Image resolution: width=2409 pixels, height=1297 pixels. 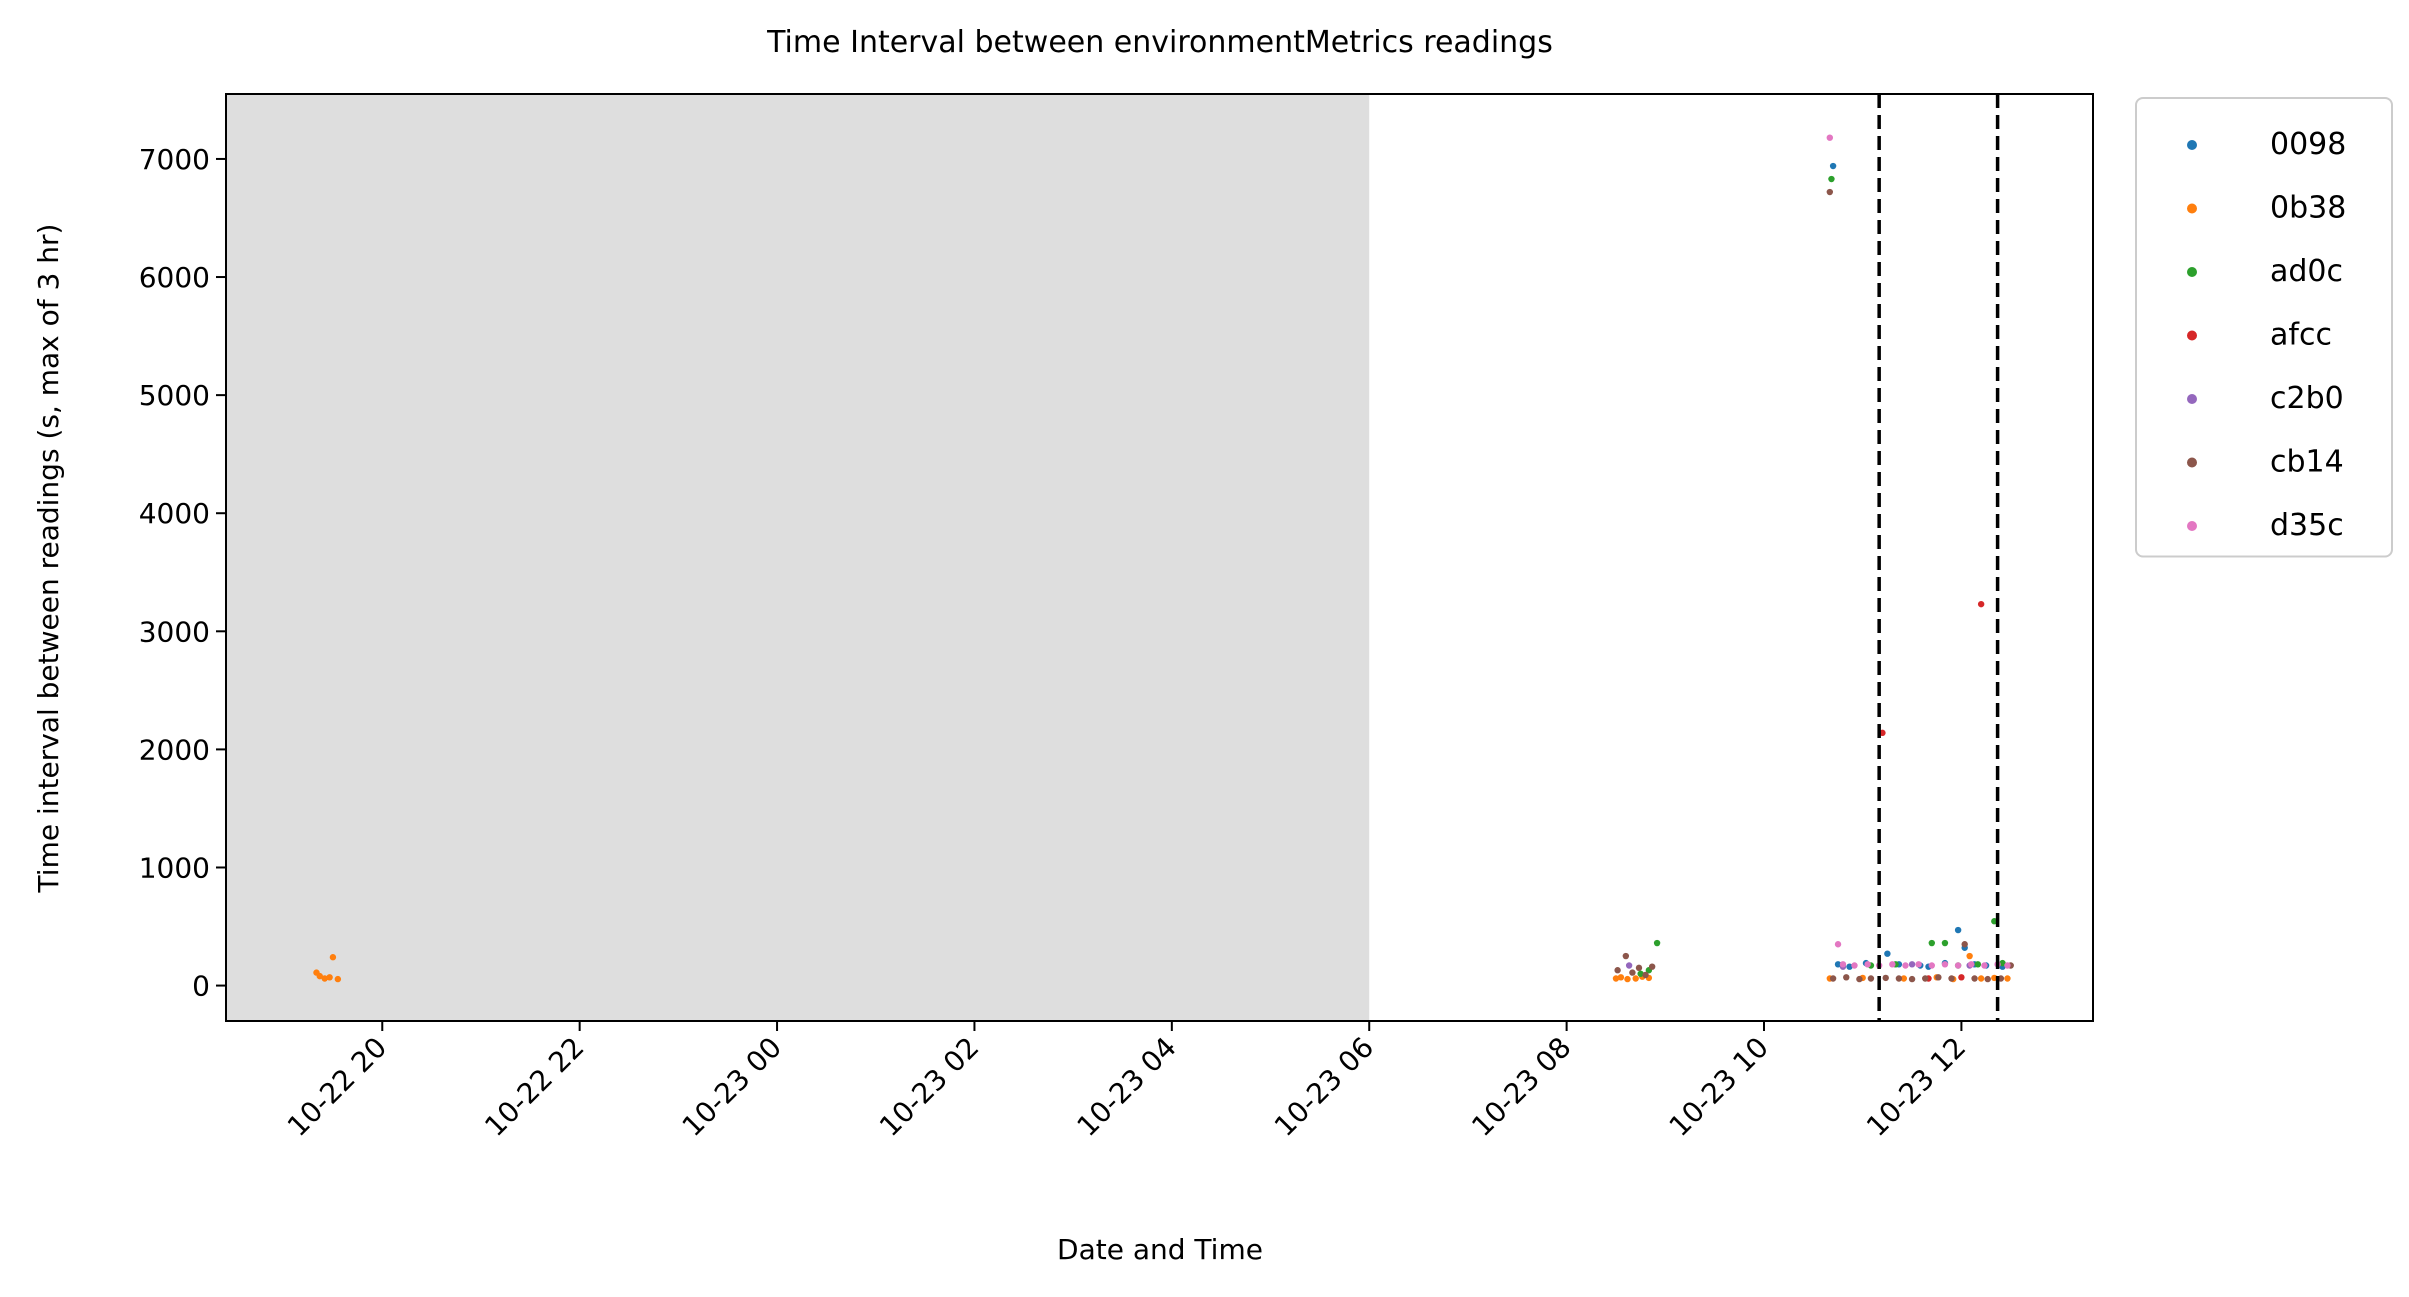 What do you see at coordinates (2308, 144) in the screenshot?
I see `legend-label: 0098` at bounding box center [2308, 144].